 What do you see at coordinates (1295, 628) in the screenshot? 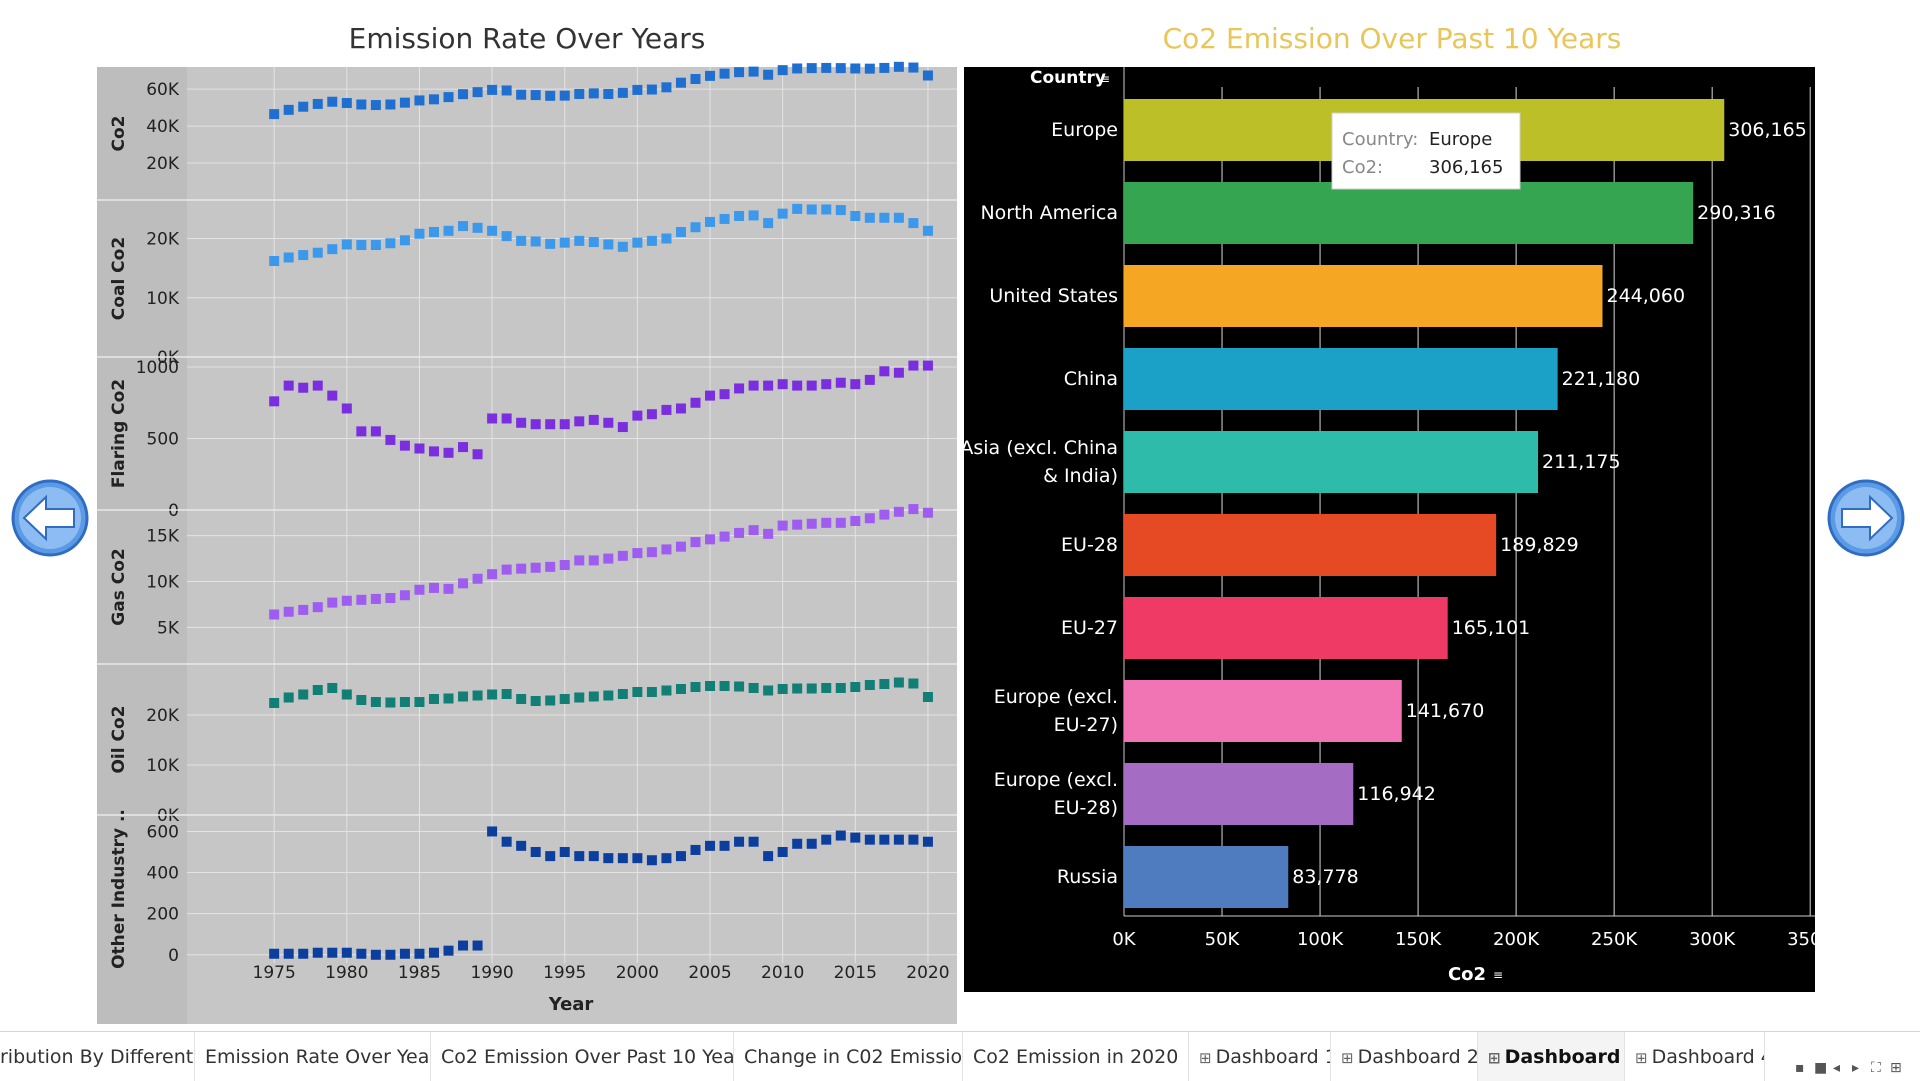
I see `bar-row: 165,101 EU-27` at bounding box center [1295, 628].